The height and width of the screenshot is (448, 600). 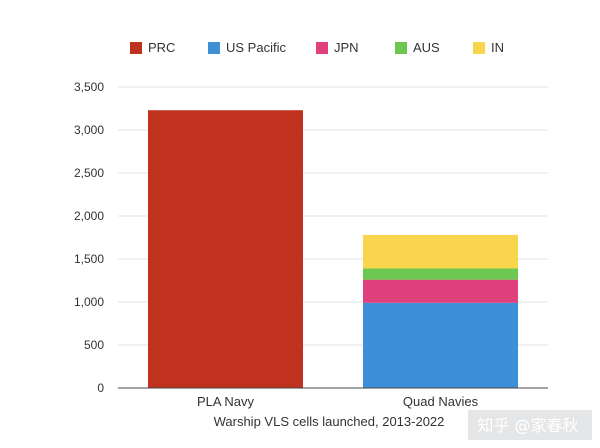 I want to click on legend-label: US Pacific, so click(x=256, y=47).